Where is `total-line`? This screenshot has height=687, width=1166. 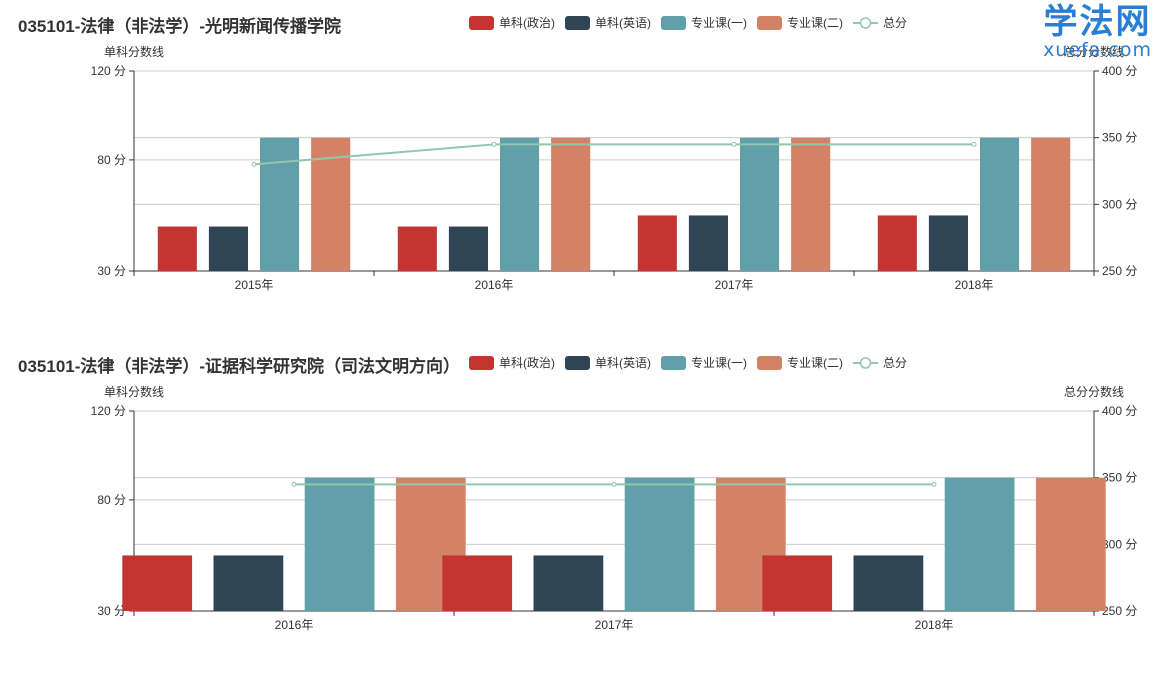
total-line is located at coordinates (613, 154).